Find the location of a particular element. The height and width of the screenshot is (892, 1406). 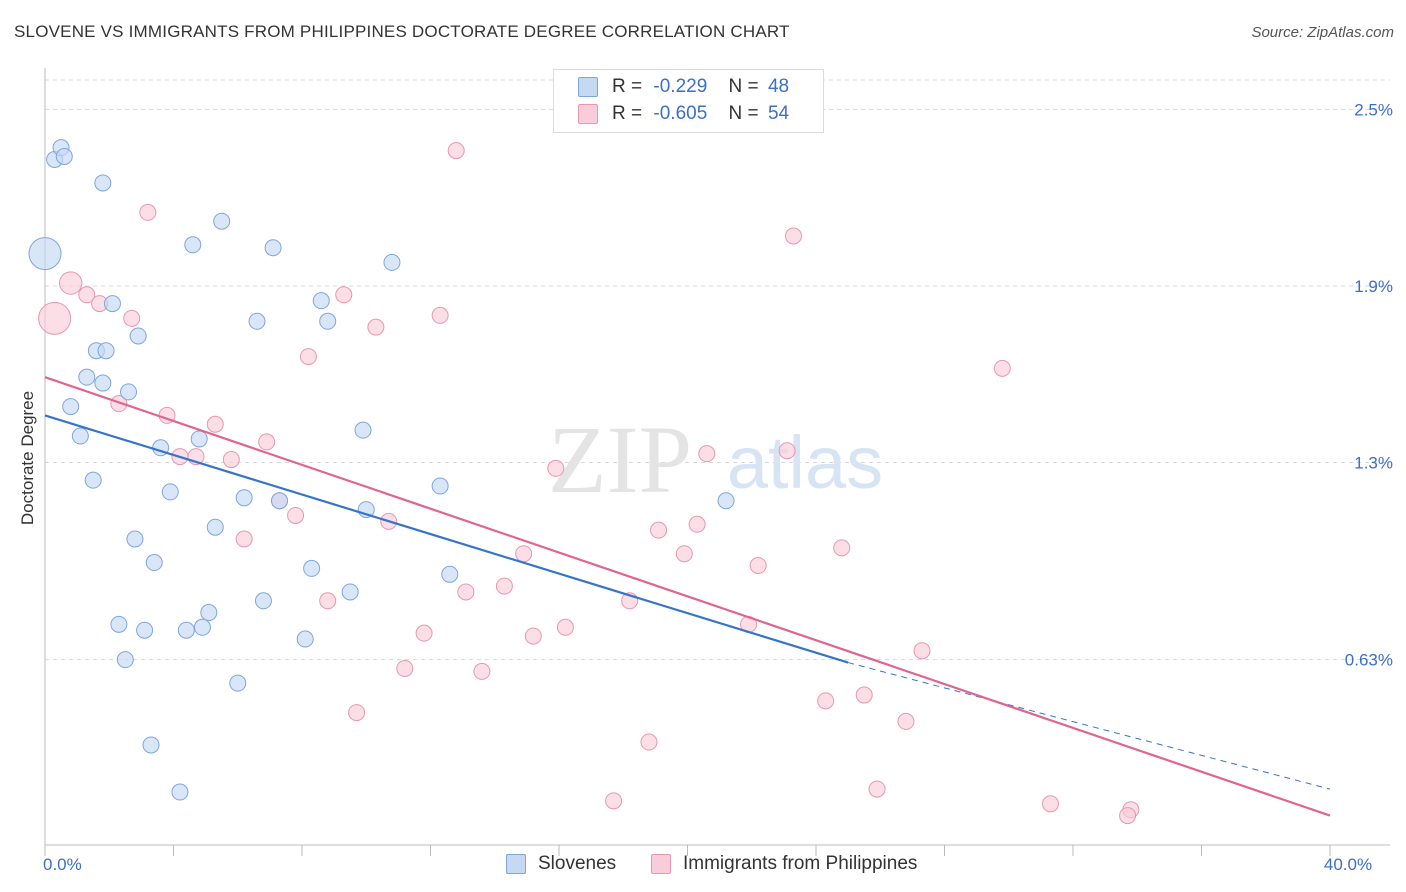

x-tick-label: 40.0% is located at coordinates (1348, 864).